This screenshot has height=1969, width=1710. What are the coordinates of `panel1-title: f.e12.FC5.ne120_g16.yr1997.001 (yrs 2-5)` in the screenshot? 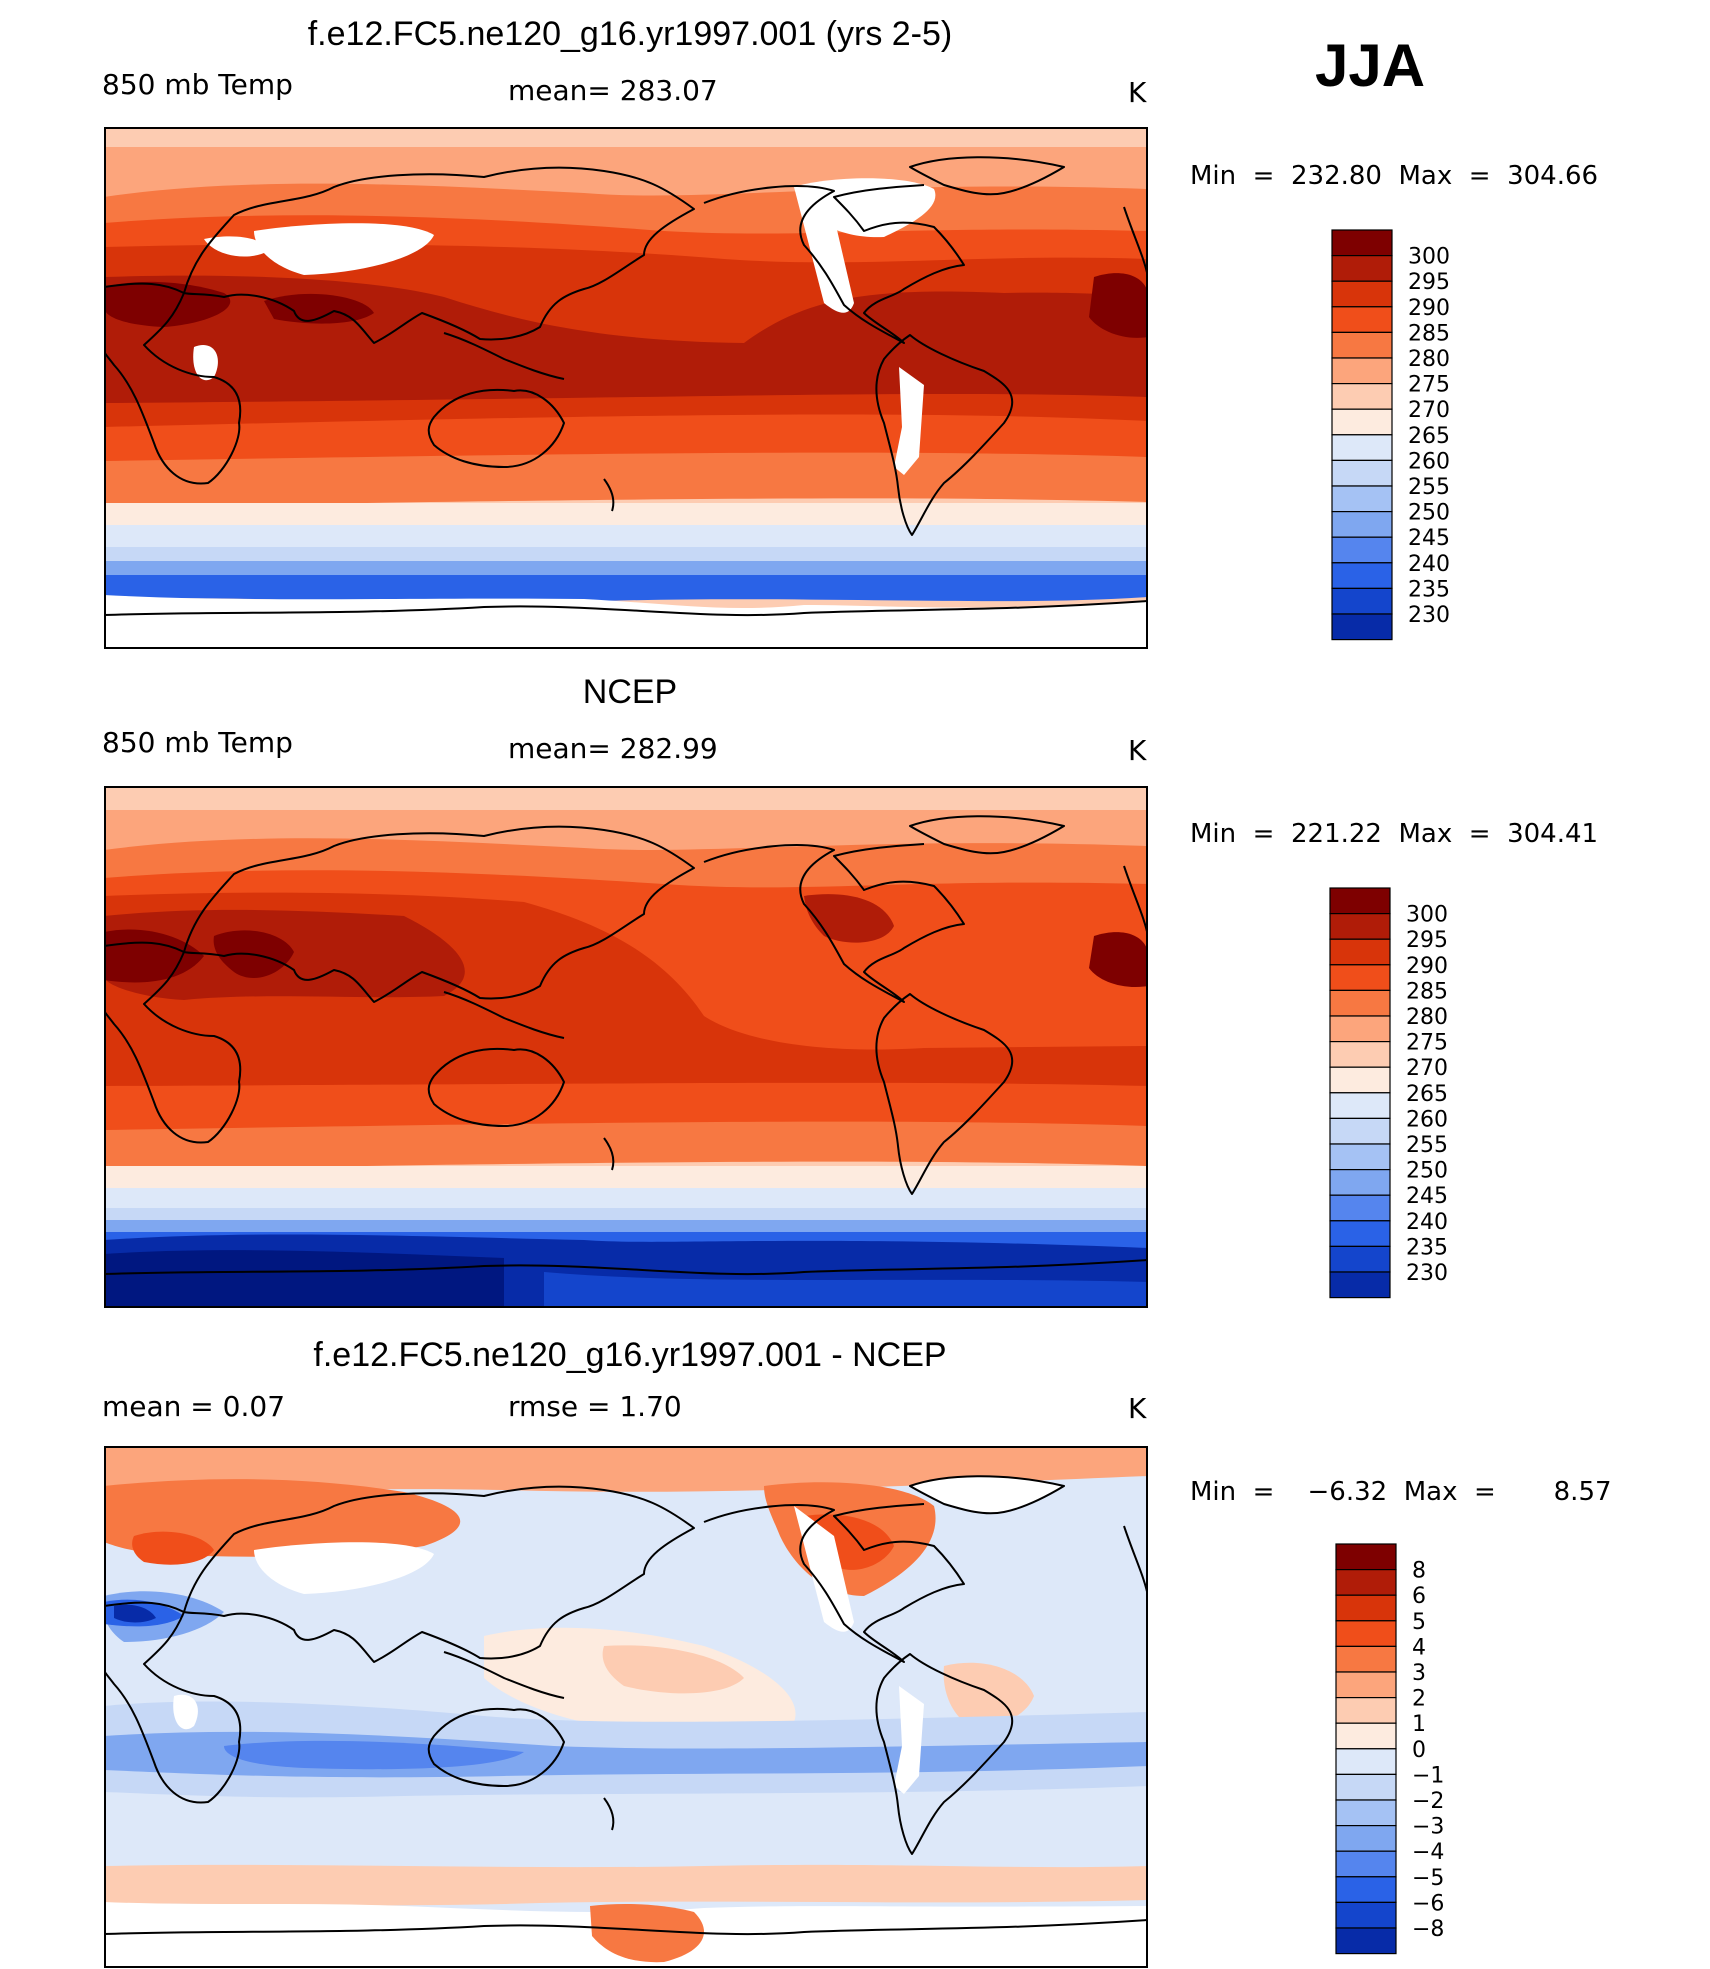 It's located at (630, 34).